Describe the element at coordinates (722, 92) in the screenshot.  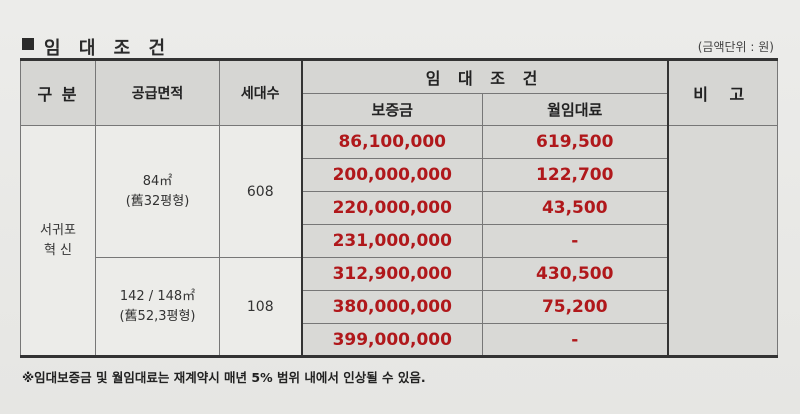
I see `header-remarks: 비 고` at that location.